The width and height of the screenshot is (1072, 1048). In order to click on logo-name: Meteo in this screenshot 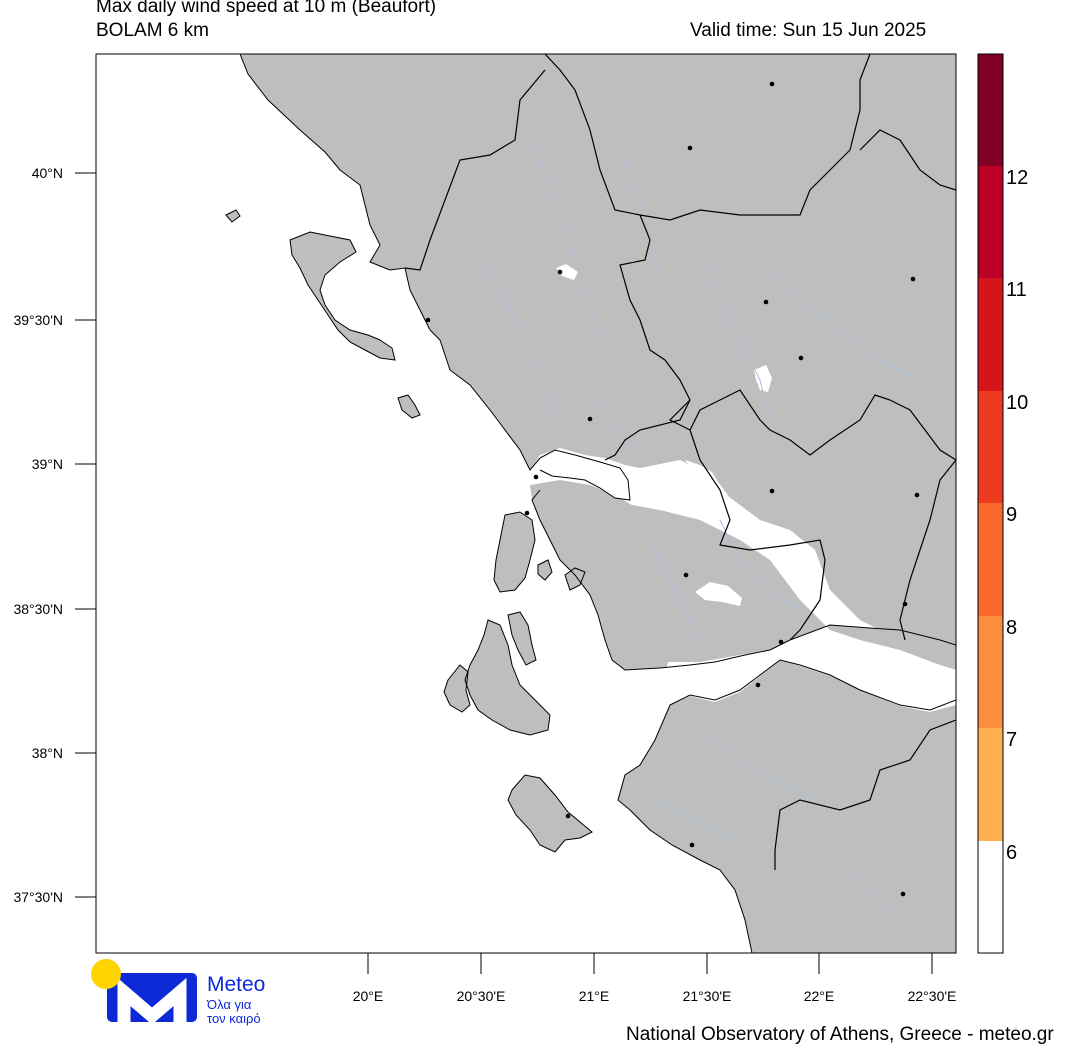, I will do `click(236, 984)`.